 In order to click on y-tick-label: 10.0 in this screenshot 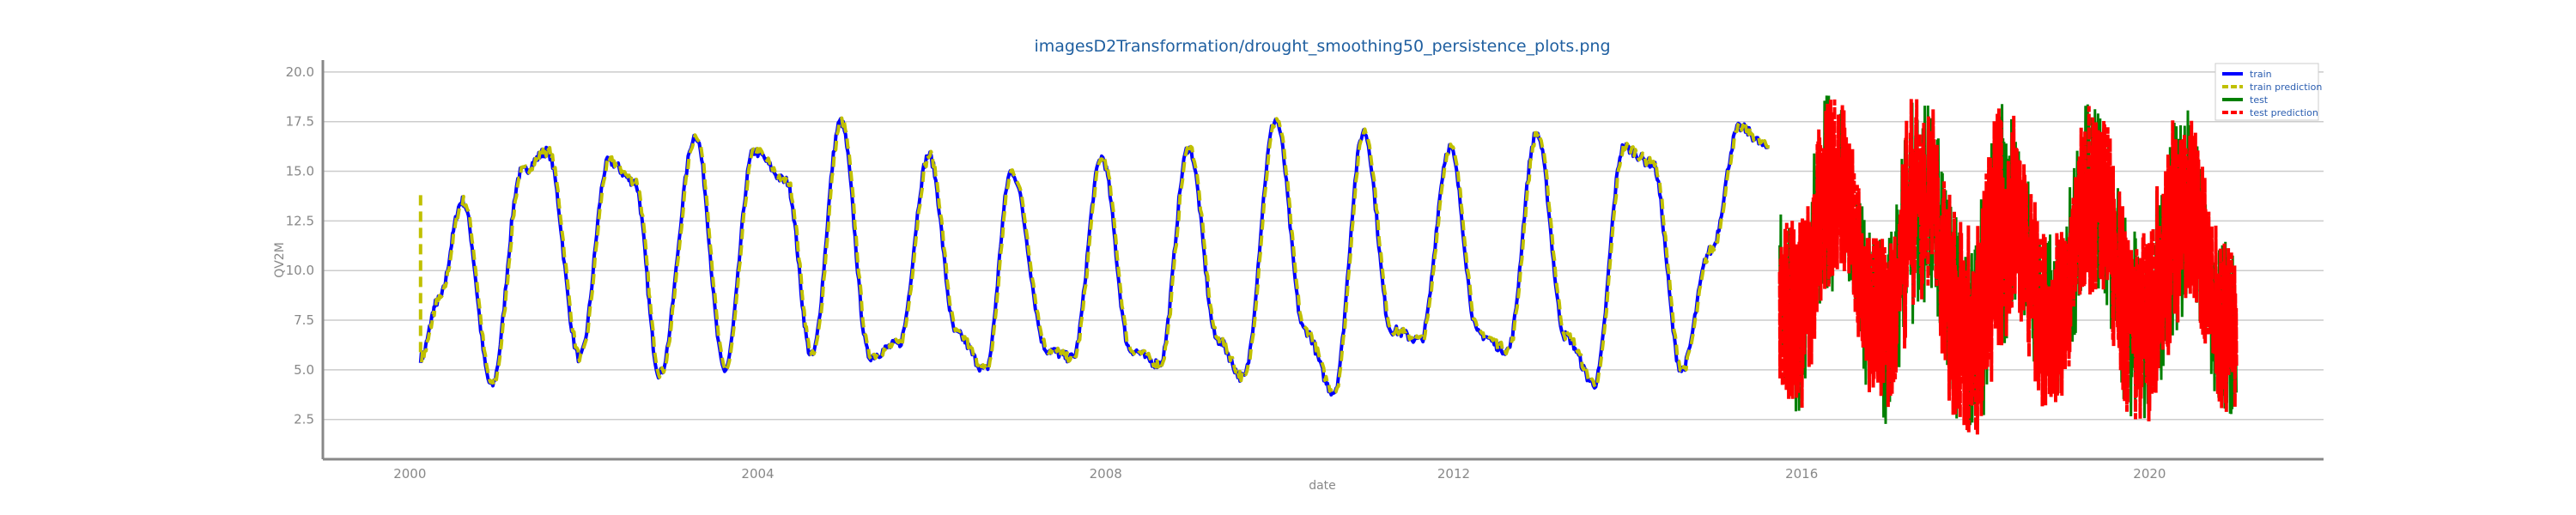, I will do `click(300, 270)`.